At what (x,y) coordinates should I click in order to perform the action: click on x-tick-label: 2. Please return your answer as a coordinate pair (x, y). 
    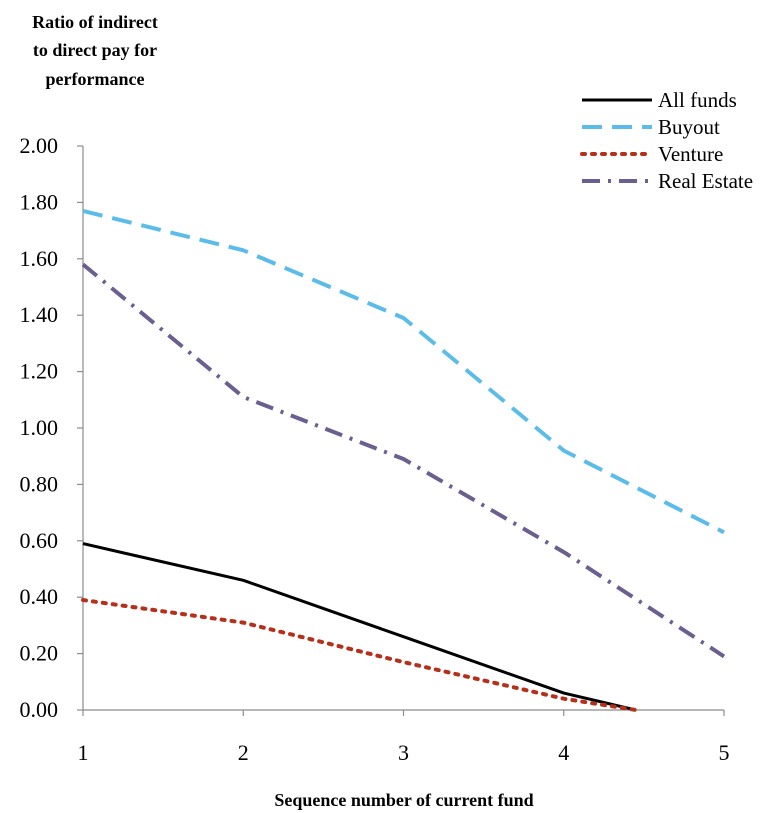
    Looking at the image, I should click on (243, 752).